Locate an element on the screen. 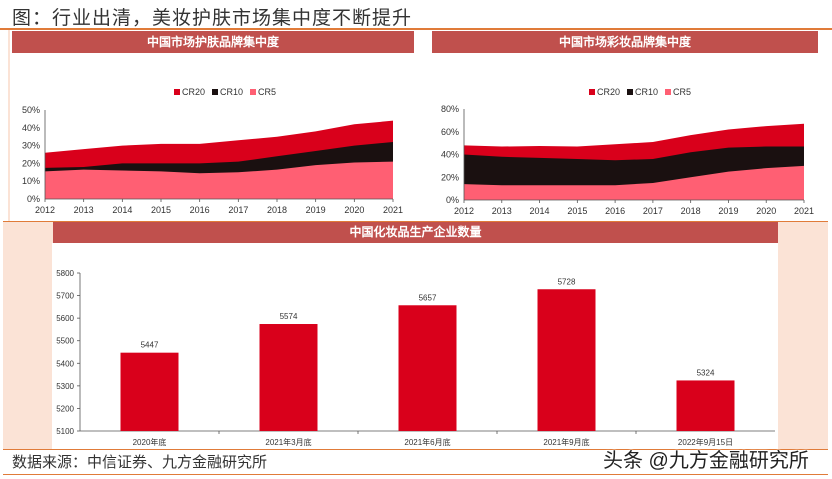  panel-edge is located at coordinates (9, 126).